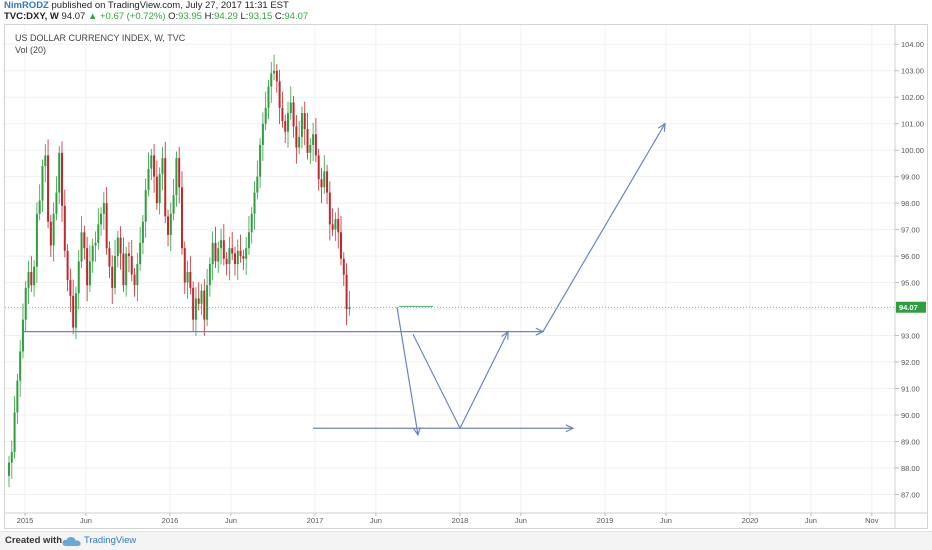 This screenshot has height=550, width=932. What do you see at coordinates (910, 177) in the screenshot?
I see `y-tick-label: 99.00` at bounding box center [910, 177].